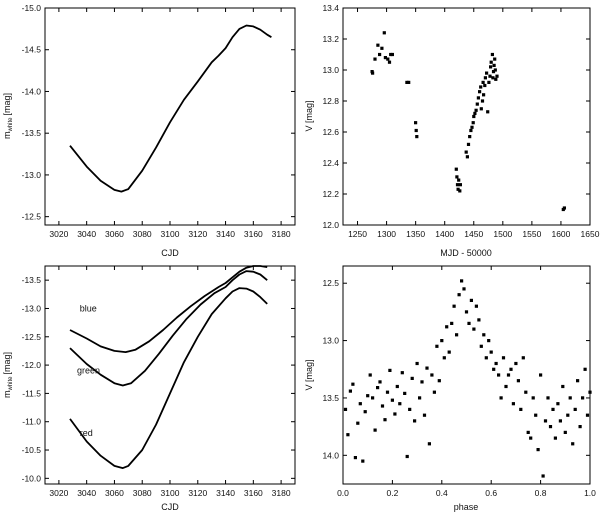 This screenshot has height=516, width=600. I want to click on x-tick-label: 3160, so click(253, 493).